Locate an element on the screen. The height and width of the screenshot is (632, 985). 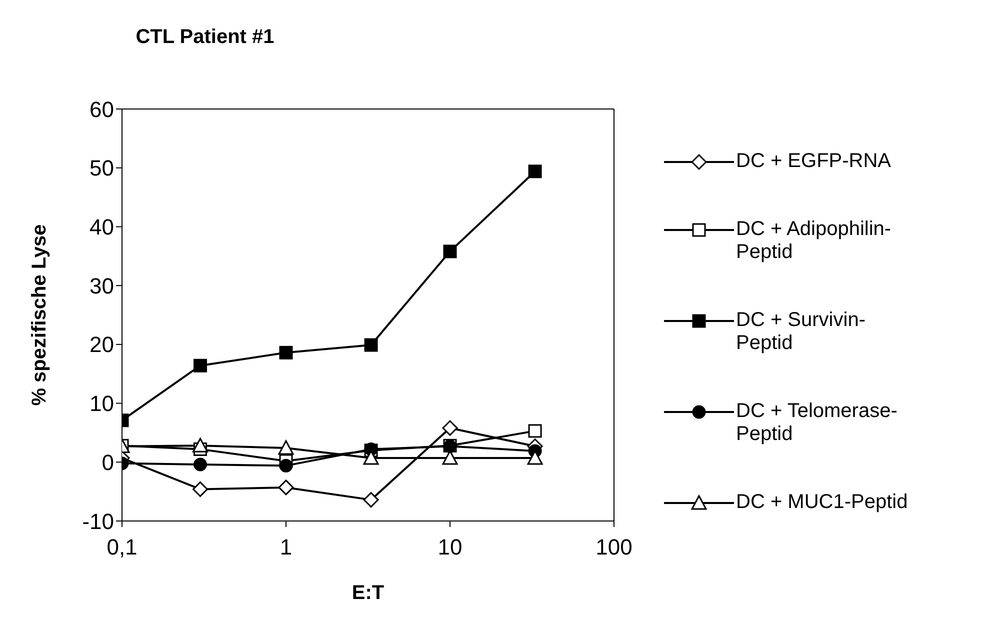
chart-title: CTL Patient #1 is located at coordinates (205, 37).